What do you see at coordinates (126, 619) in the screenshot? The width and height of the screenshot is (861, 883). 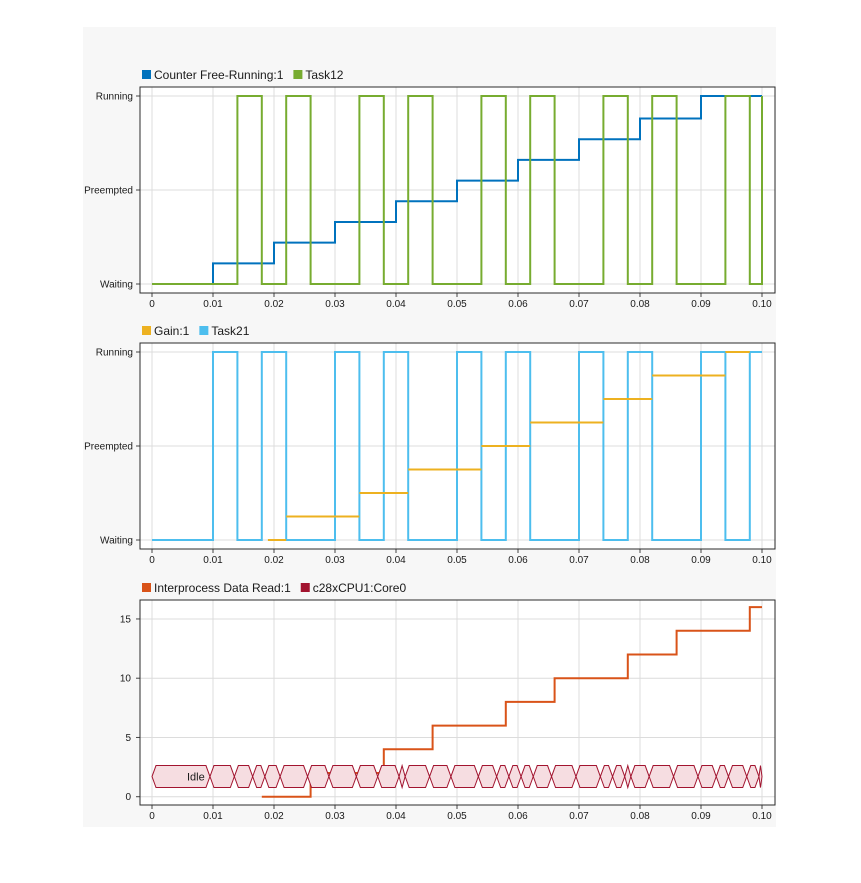 I see `y-tick-label: 15` at bounding box center [126, 619].